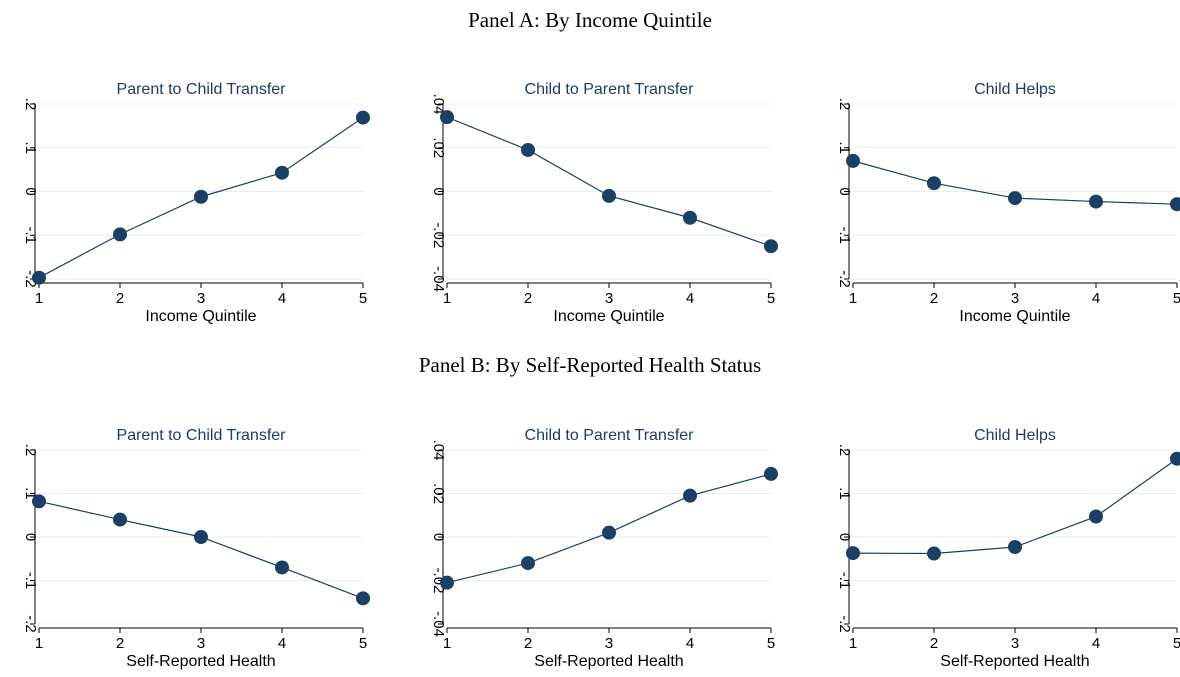 The height and width of the screenshot is (677, 1180). What do you see at coordinates (200, 661) in the screenshot?
I see `chart-b1-xlabel: Self-Reported Health` at bounding box center [200, 661].